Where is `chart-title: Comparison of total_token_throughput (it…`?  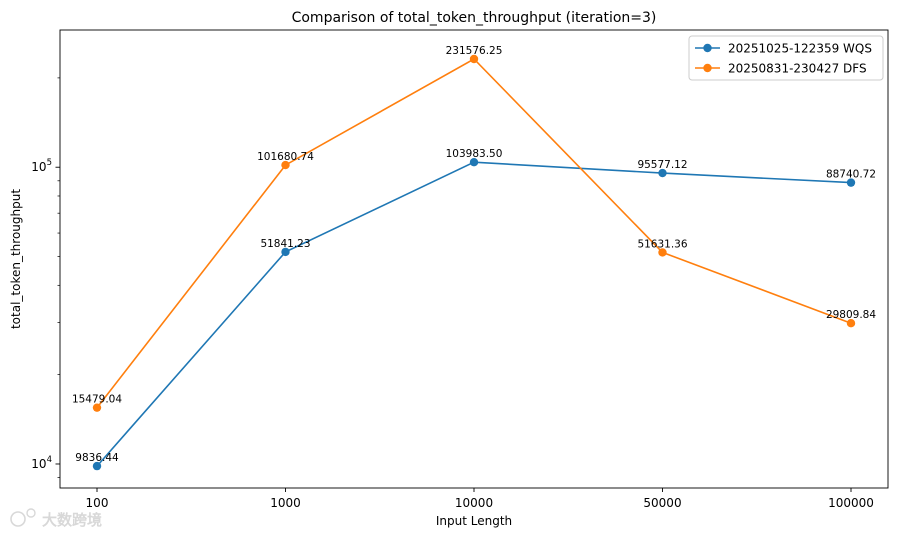
chart-title: Comparison of total_token_throughput (it… is located at coordinates (474, 18).